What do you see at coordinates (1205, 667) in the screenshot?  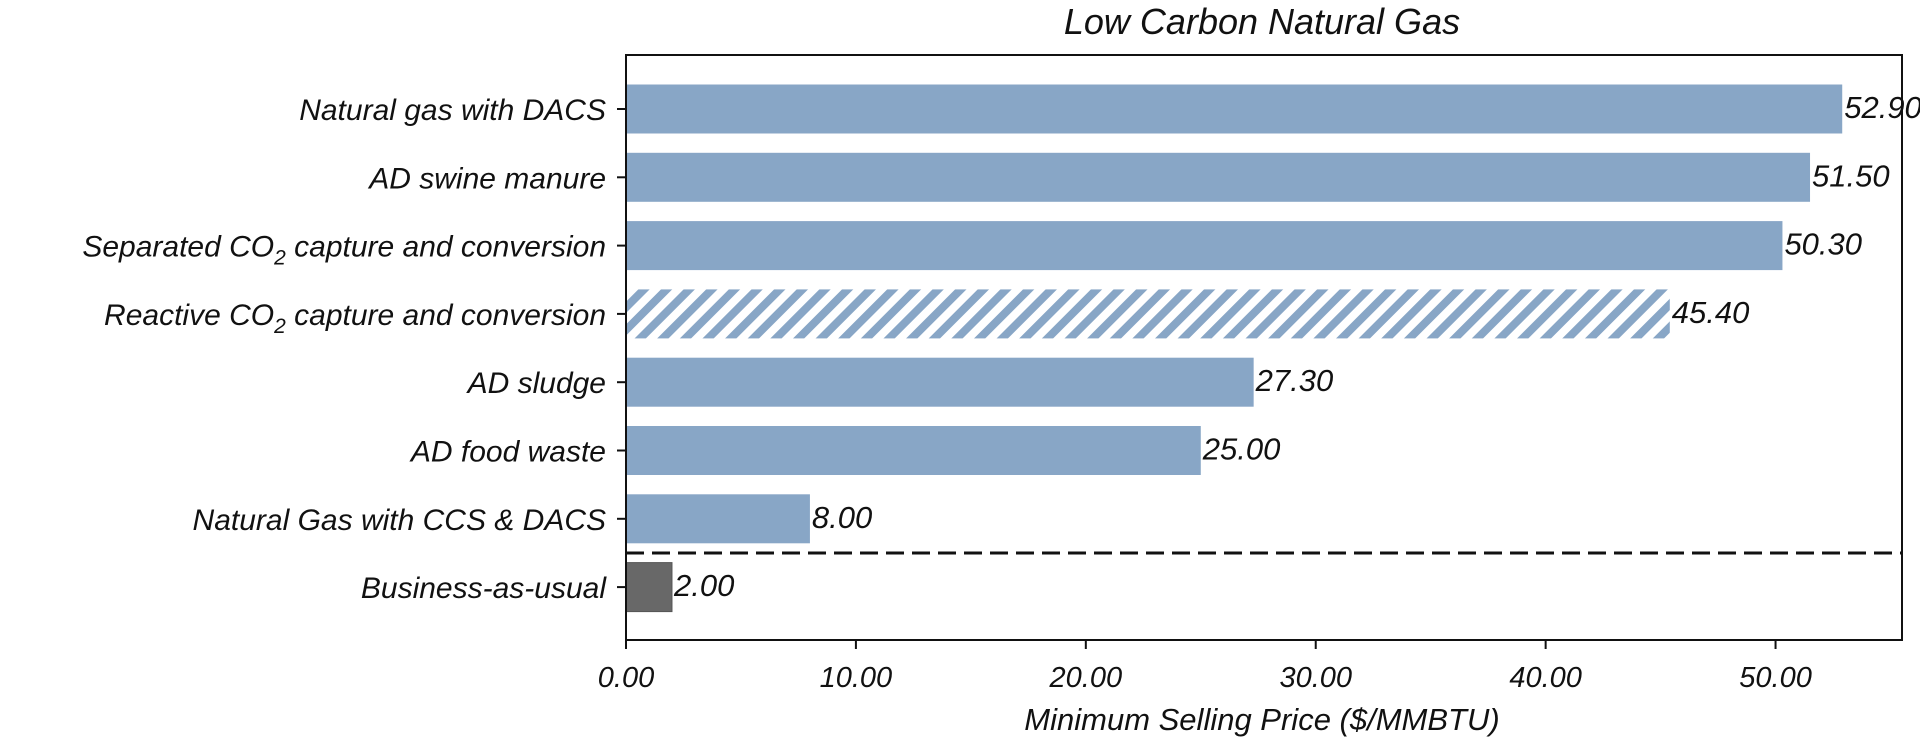 I see `x-axis-ticks: 0.00 10.00 20.00 30.00 40.00 50.00` at bounding box center [1205, 667].